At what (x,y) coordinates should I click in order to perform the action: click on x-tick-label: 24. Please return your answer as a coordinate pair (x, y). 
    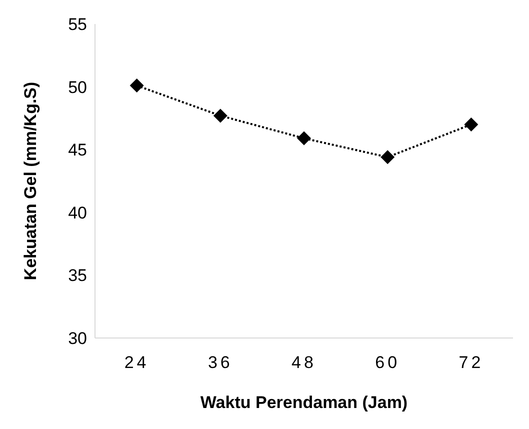
    Looking at the image, I should click on (137, 362).